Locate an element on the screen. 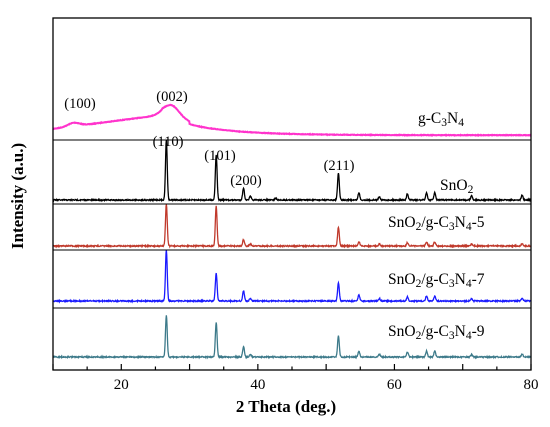 The image size is (550, 427). series-line-sample7 is located at coordinates (292, 276).